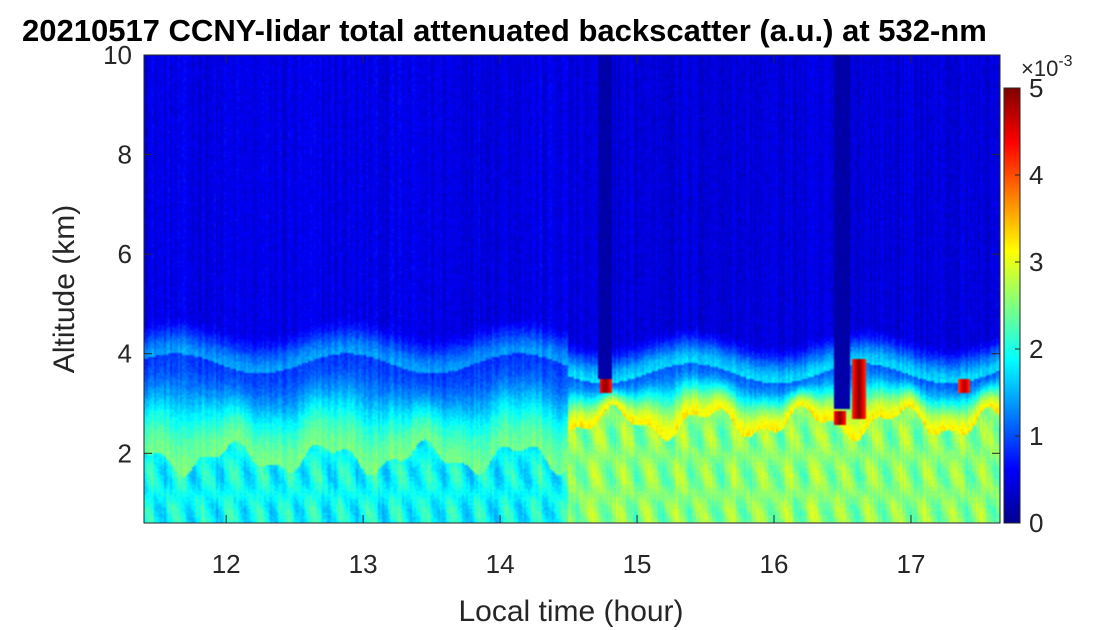 This screenshot has width=1103, height=630. Describe the element at coordinates (125, 254) in the screenshot. I see `y-tick-label: 6` at that location.